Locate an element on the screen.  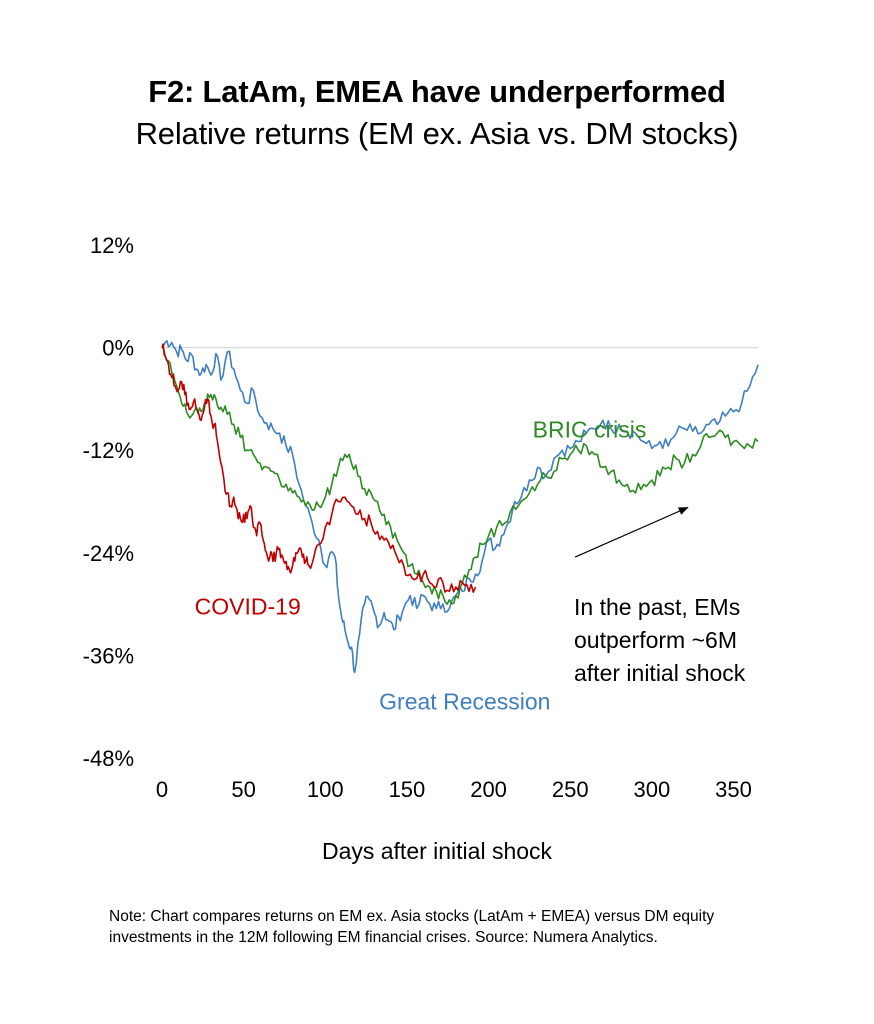
x-tick-label: 300 is located at coordinates (652, 789).